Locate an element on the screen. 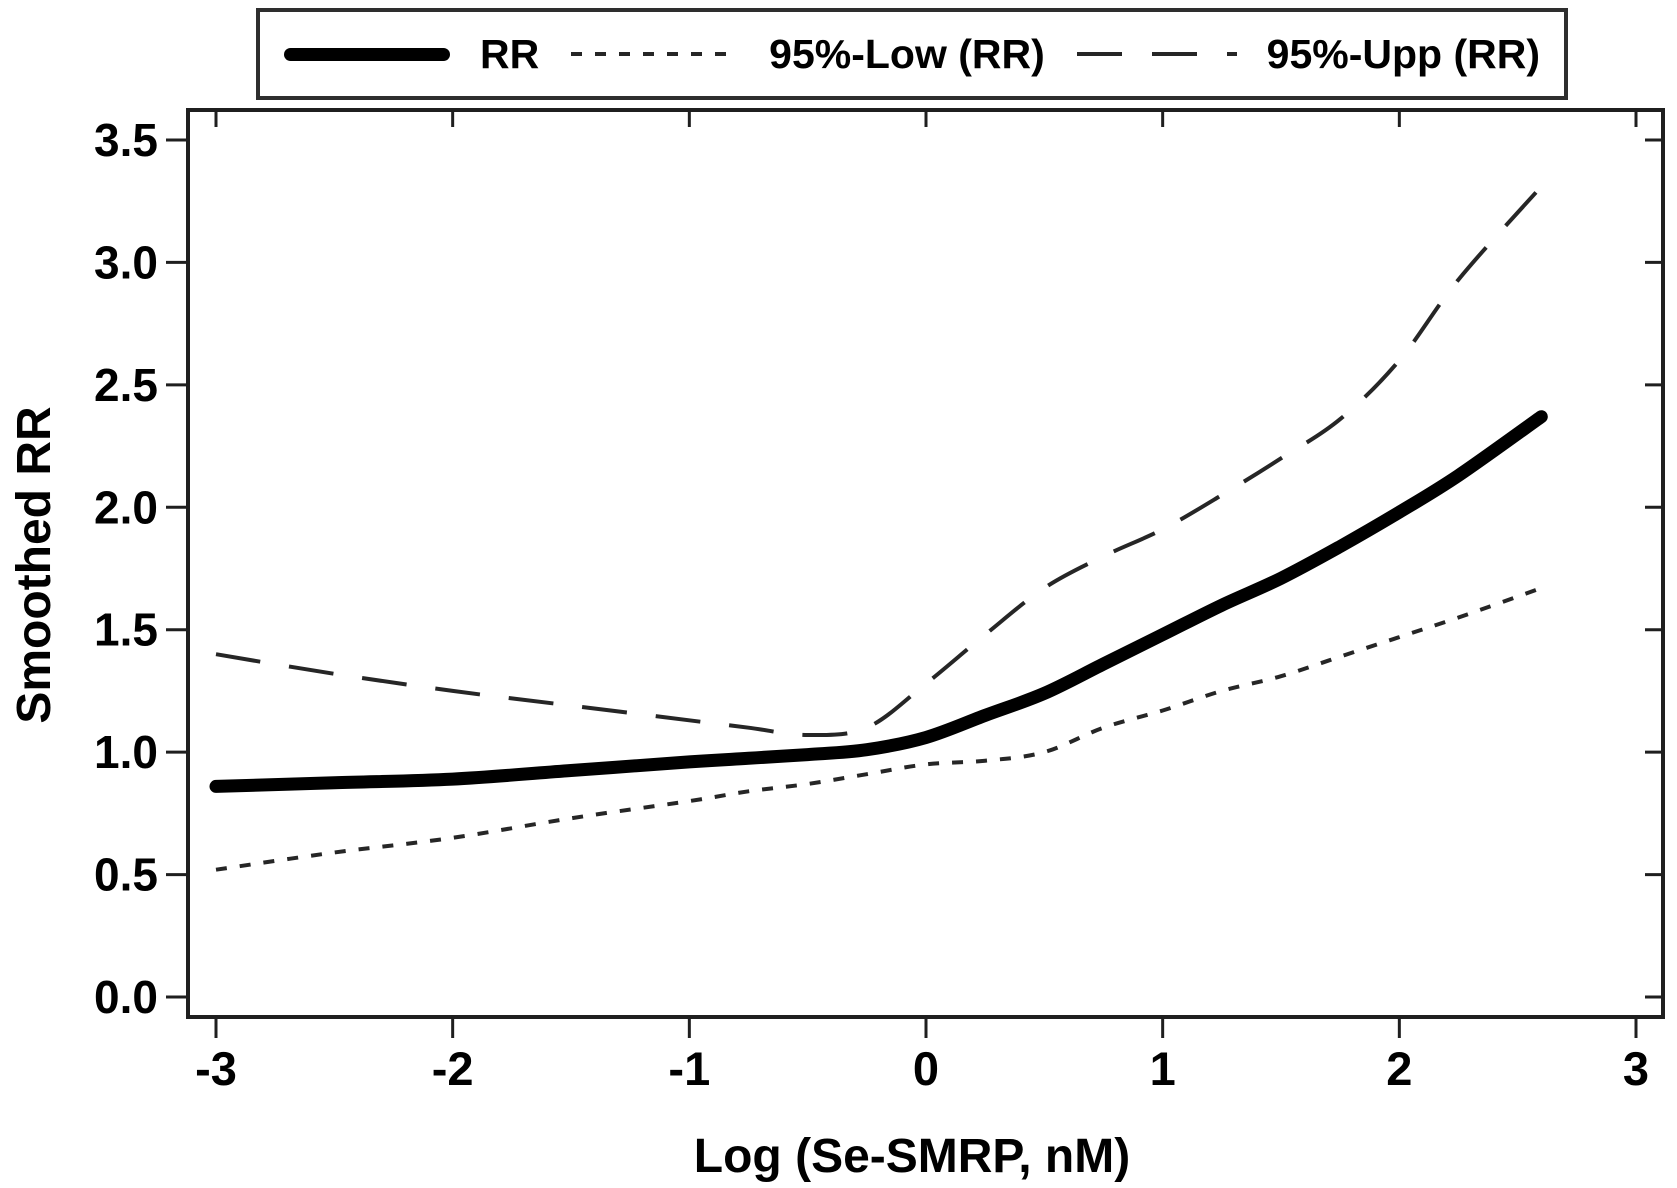 Image resolution: width=1677 pixels, height=1188 pixels. legend-item-95-upp: 95%-Upp (RR) is located at coordinates (1308, 54).